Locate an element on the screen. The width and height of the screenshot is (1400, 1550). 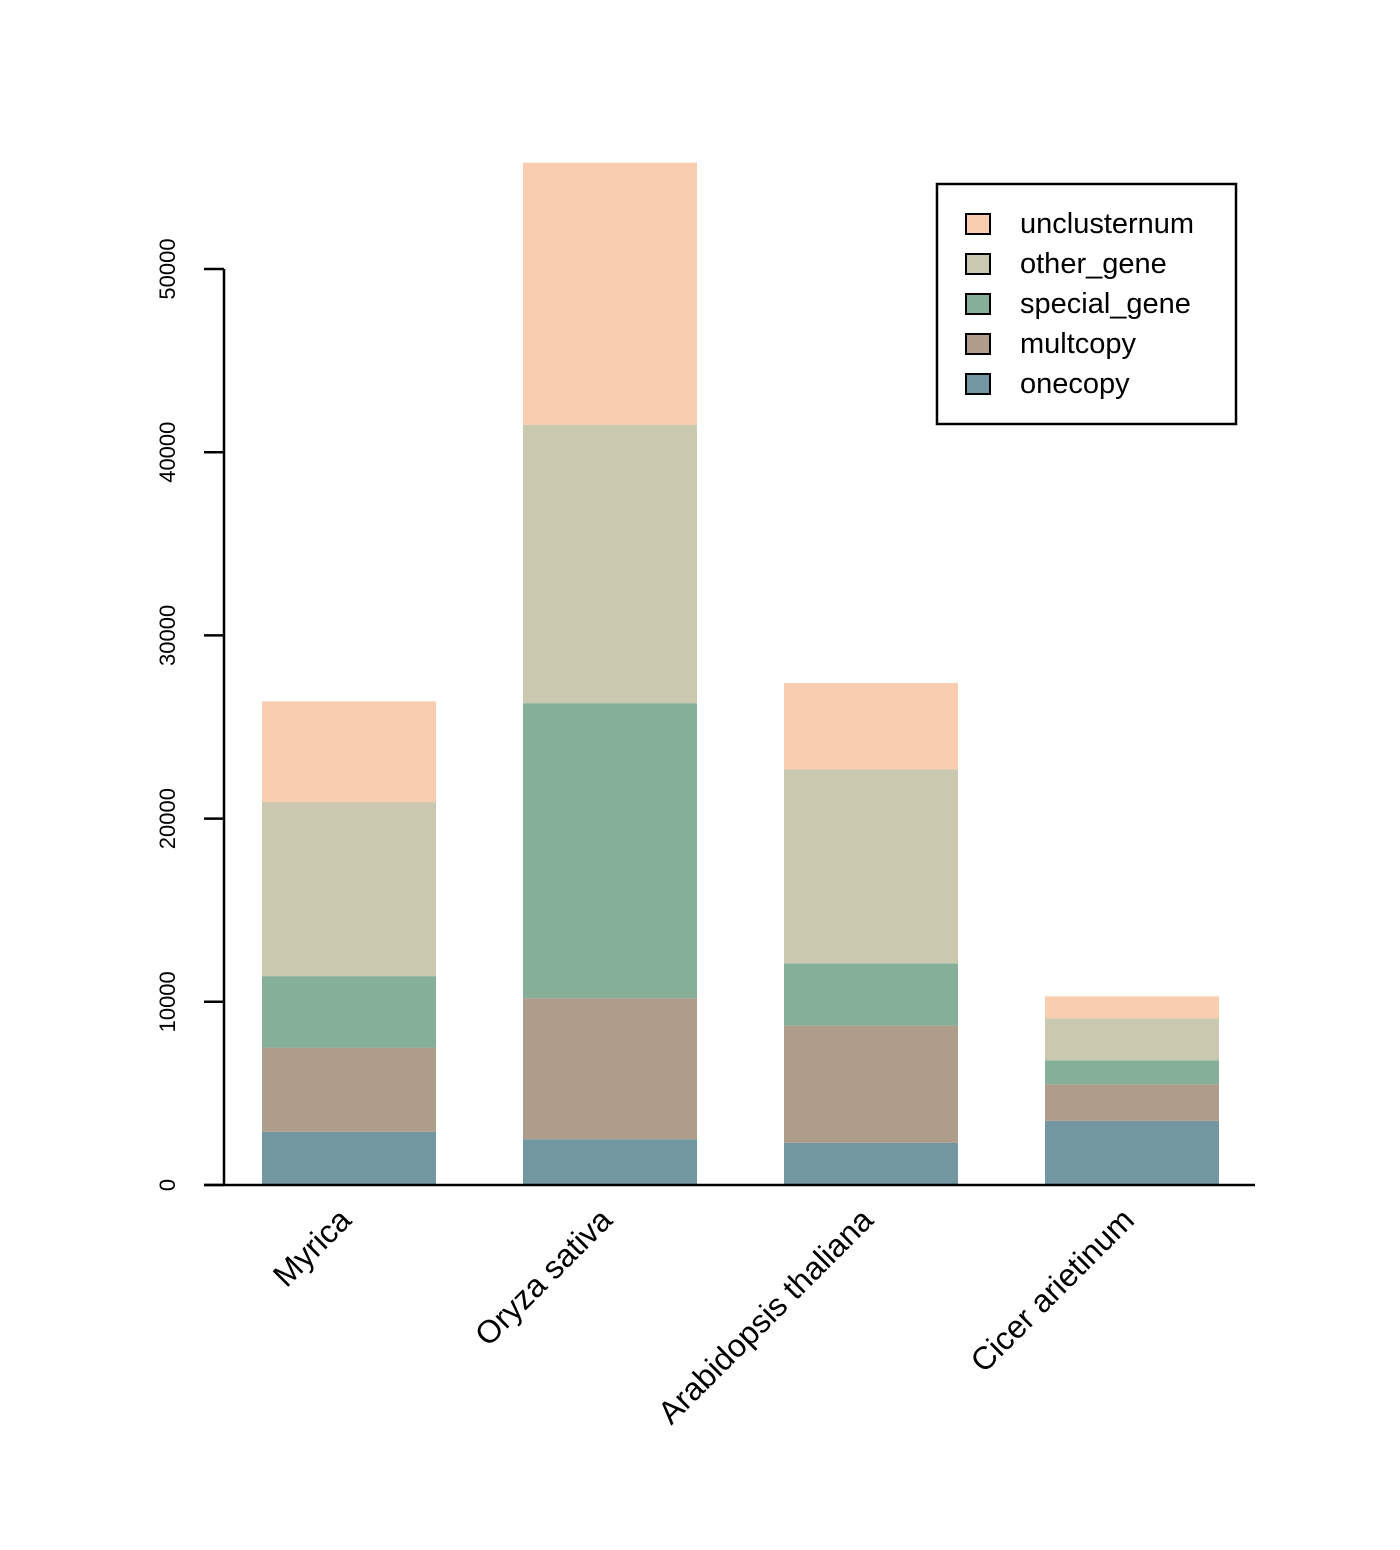
legend-swatch-multcopy is located at coordinates (978, 344).